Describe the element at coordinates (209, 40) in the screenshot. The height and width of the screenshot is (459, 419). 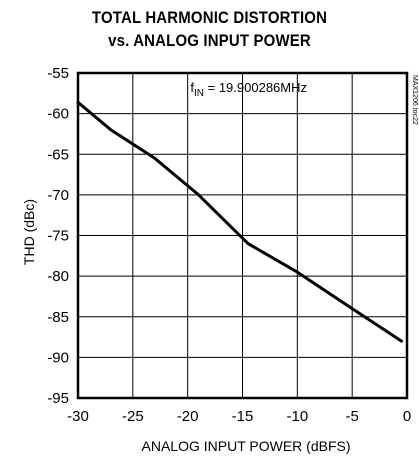
I see `chart-subtitle: vs. ANALOG INPUT POWER` at that location.